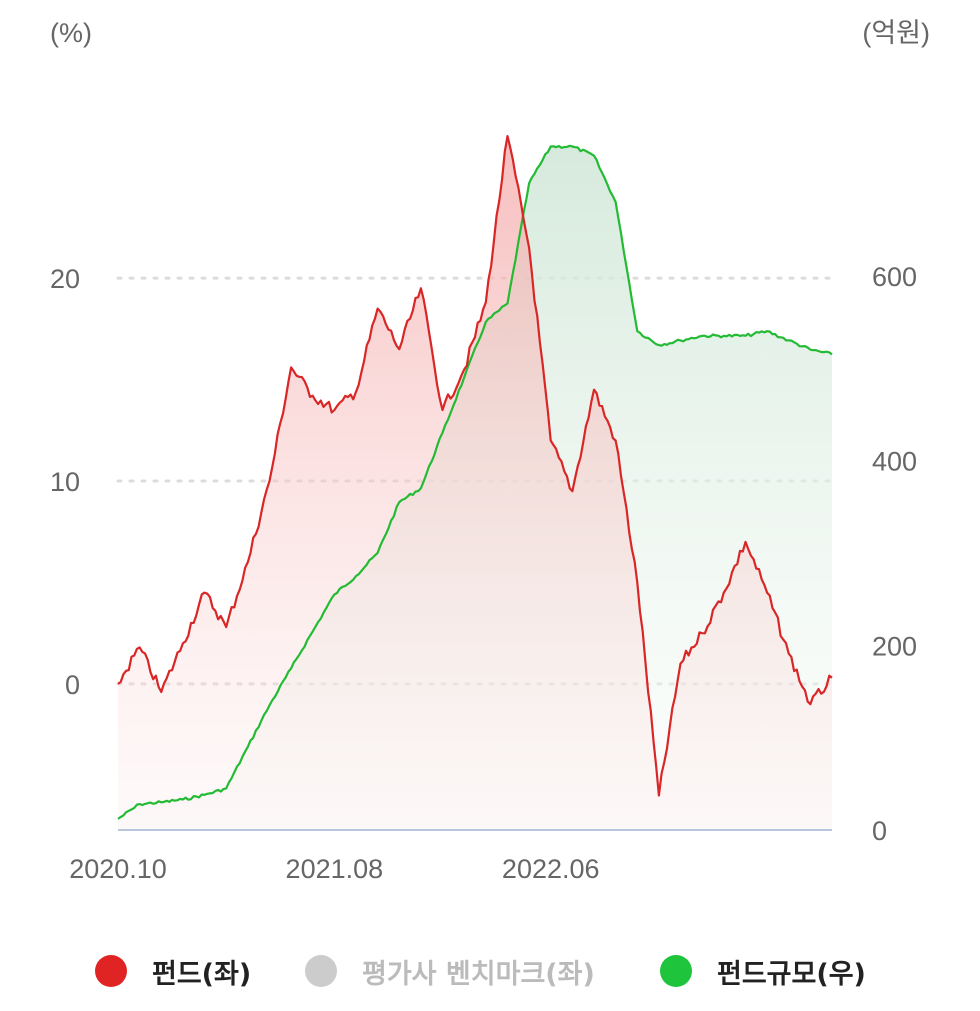  What do you see at coordinates (478, 974) in the screenshot?
I see `legend-label-benchmark: 평가사 벤치마크(좌)` at bounding box center [478, 974].